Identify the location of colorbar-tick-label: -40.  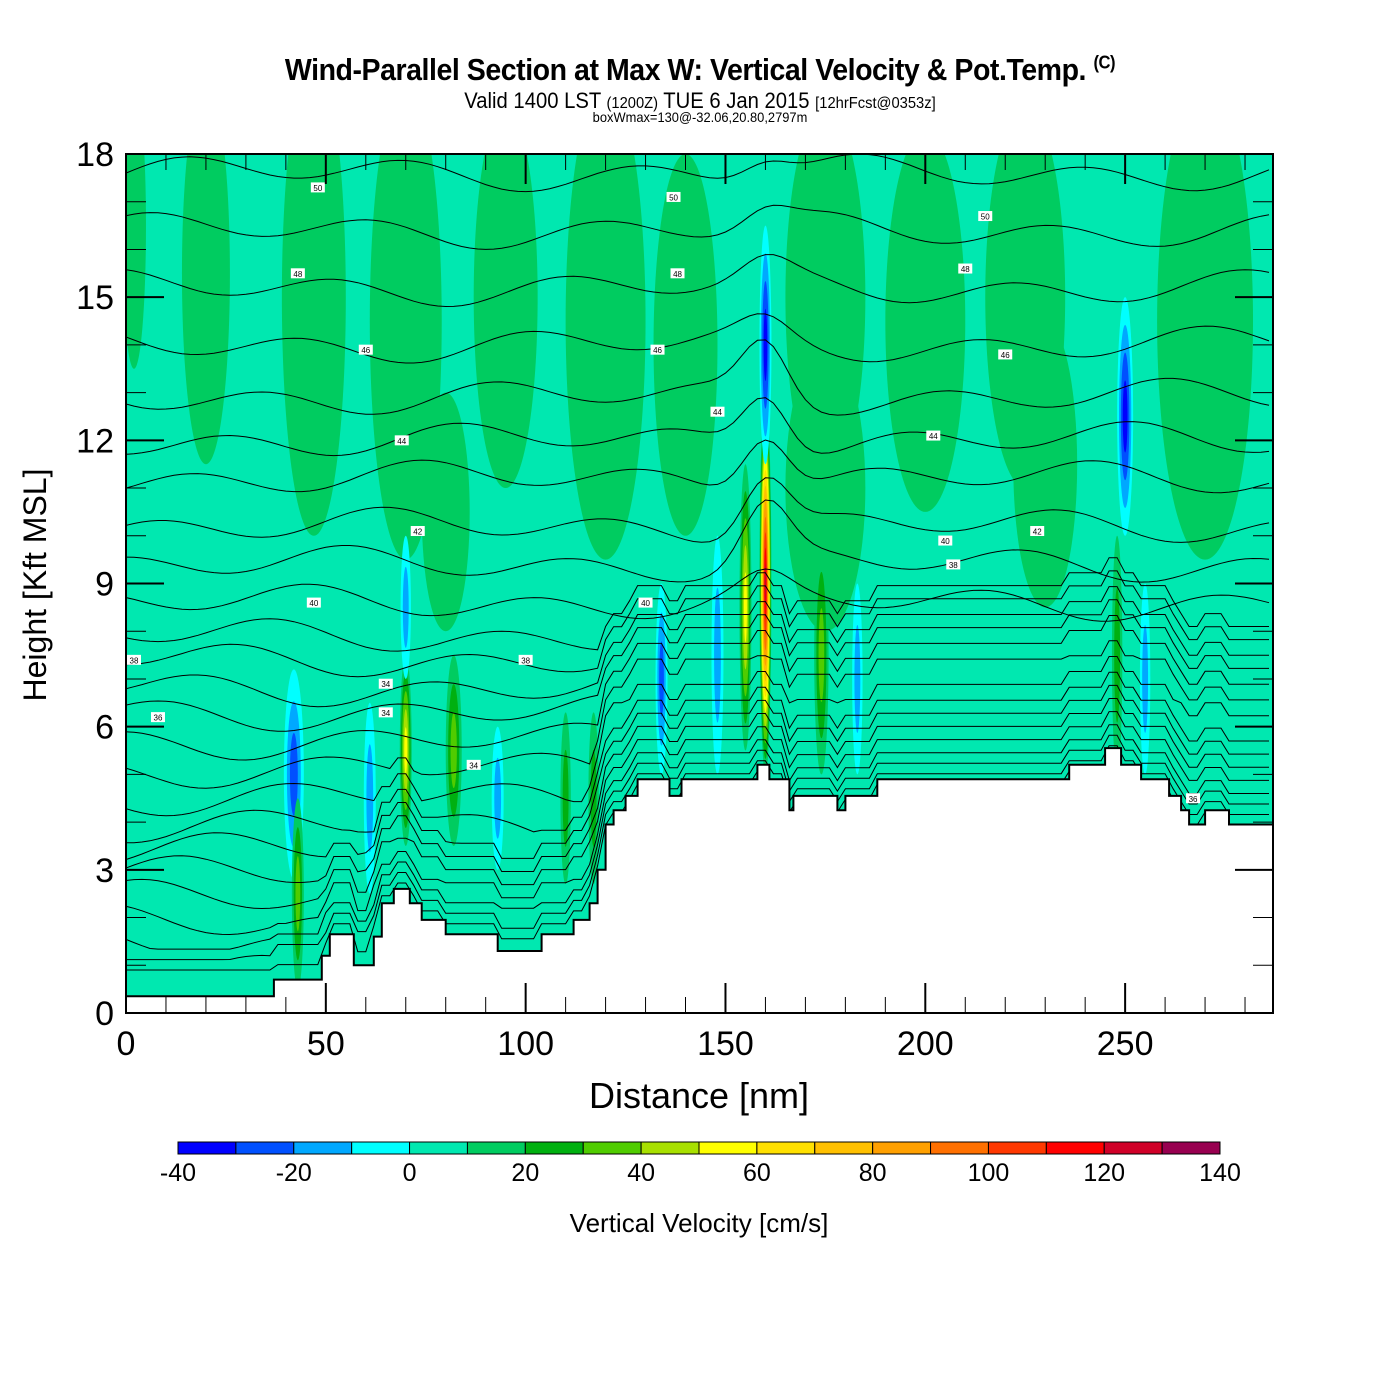
(178, 1173).